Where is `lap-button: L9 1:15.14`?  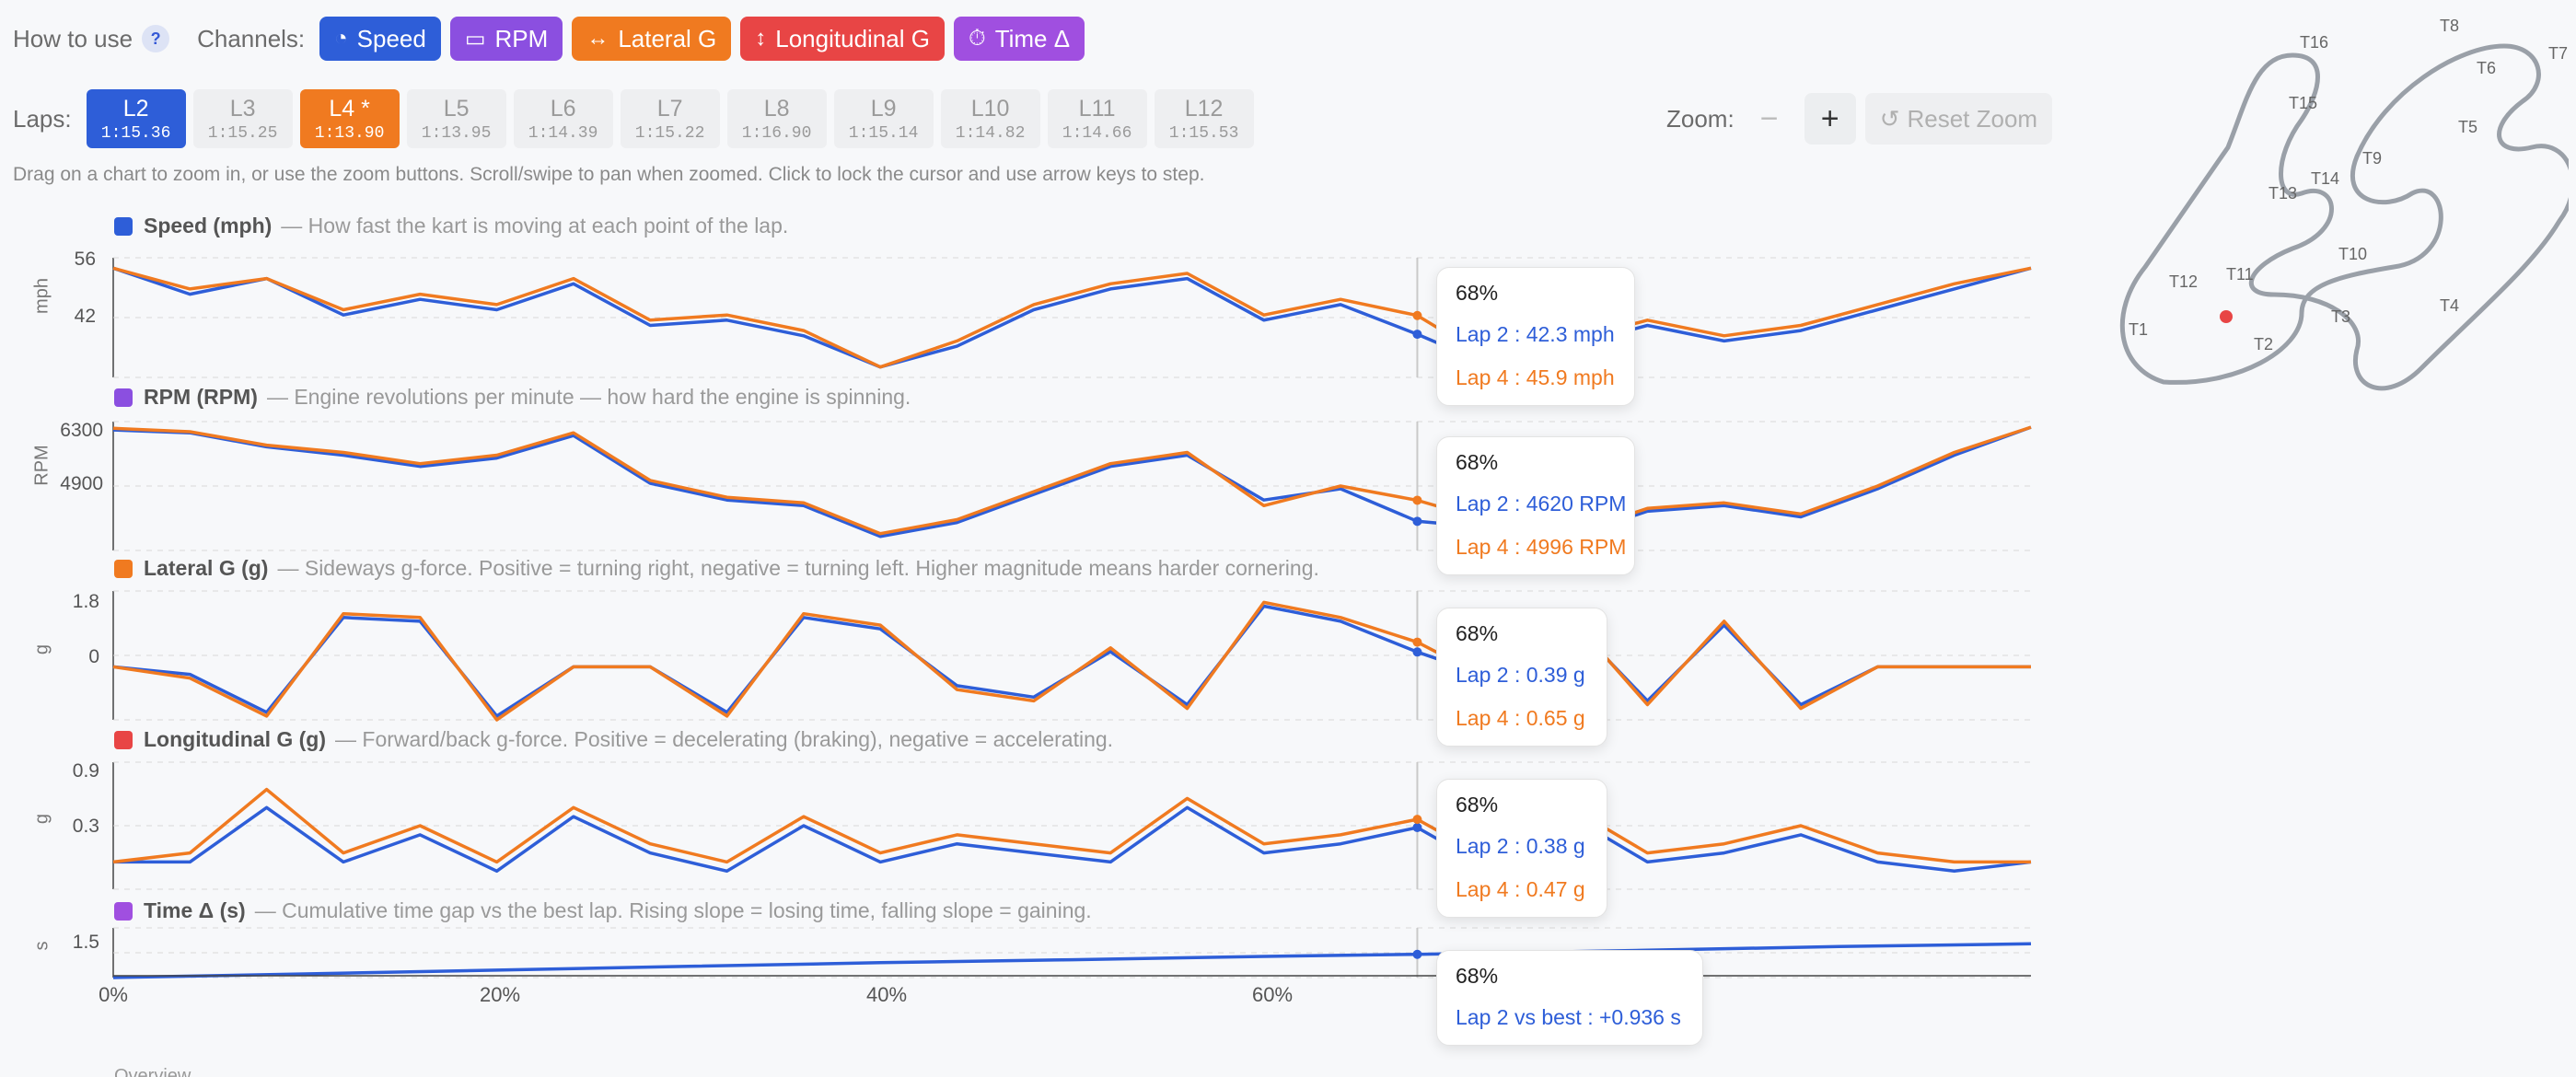
lap-button: L9 1:15.14 is located at coordinates (883, 118).